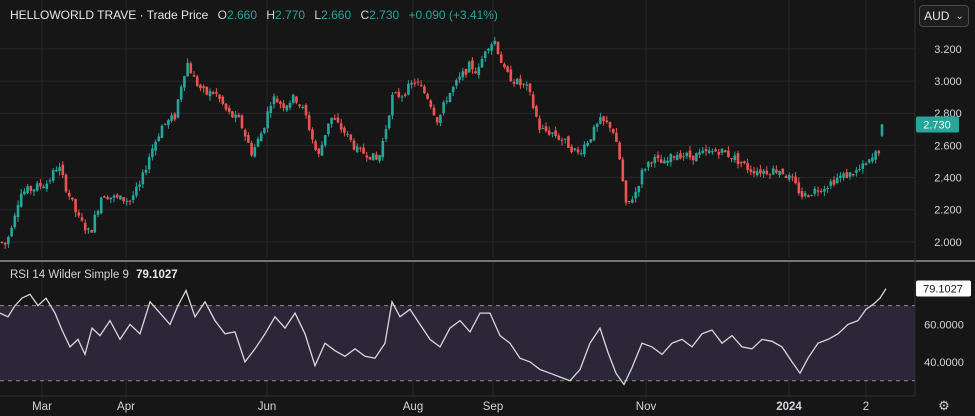 The height and width of the screenshot is (416, 975). What do you see at coordinates (943, 288) in the screenshot?
I see `rsi-value-tag` at bounding box center [943, 288].